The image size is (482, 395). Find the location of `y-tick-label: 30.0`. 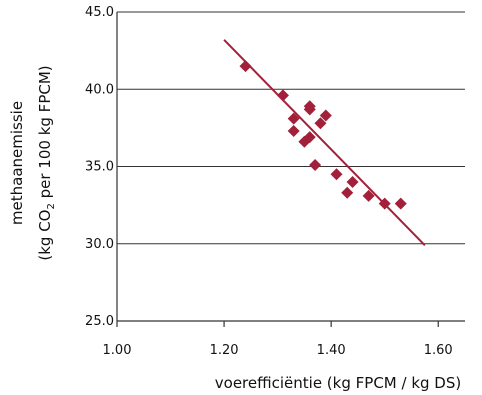

y-tick-label: 30.0 is located at coordinates (99, 244).